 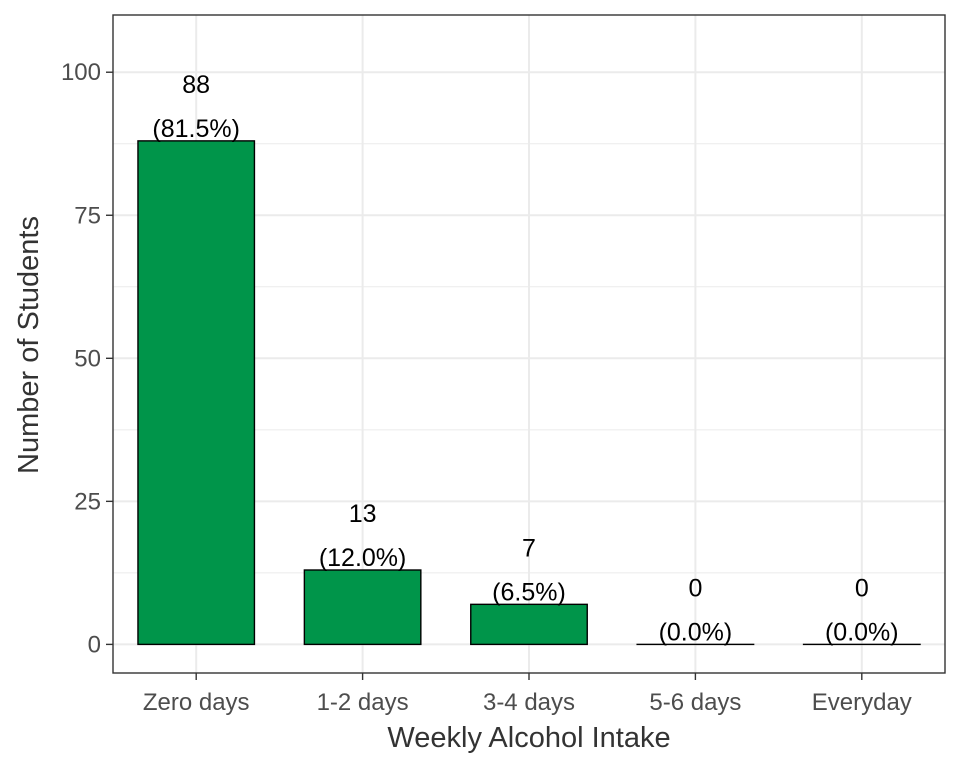 I want to click on bar-3-4-days, so click(x=529, y=624).